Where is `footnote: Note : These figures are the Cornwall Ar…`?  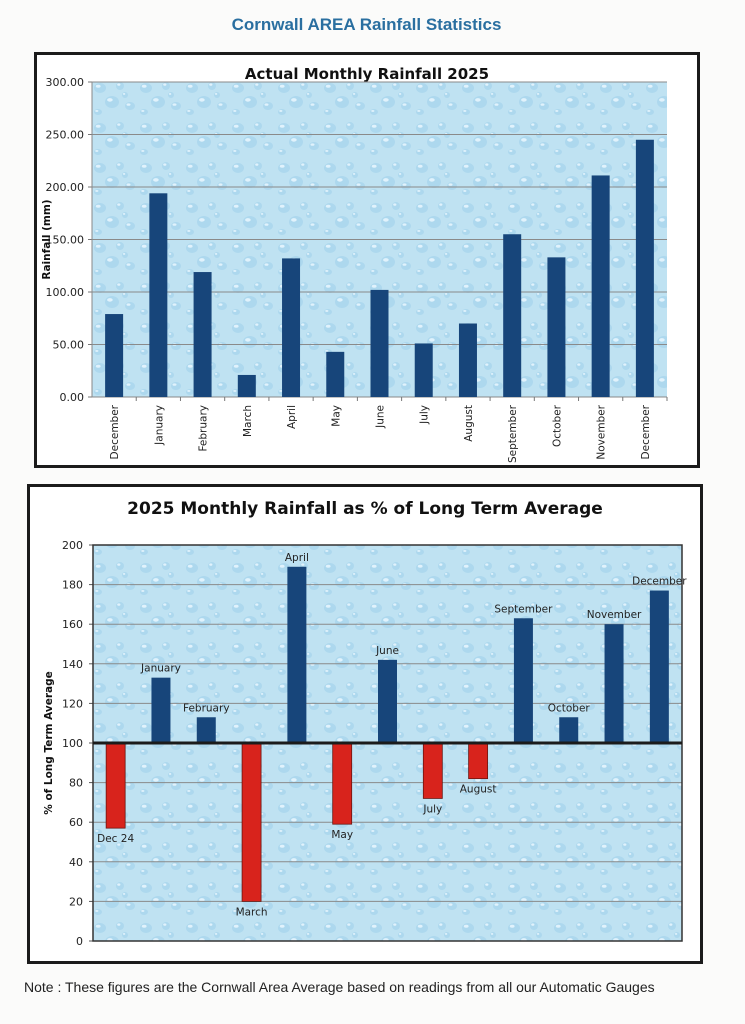
footnote: Note : These figures are the Cornwall Ar… is located at coordinates (339, 987).